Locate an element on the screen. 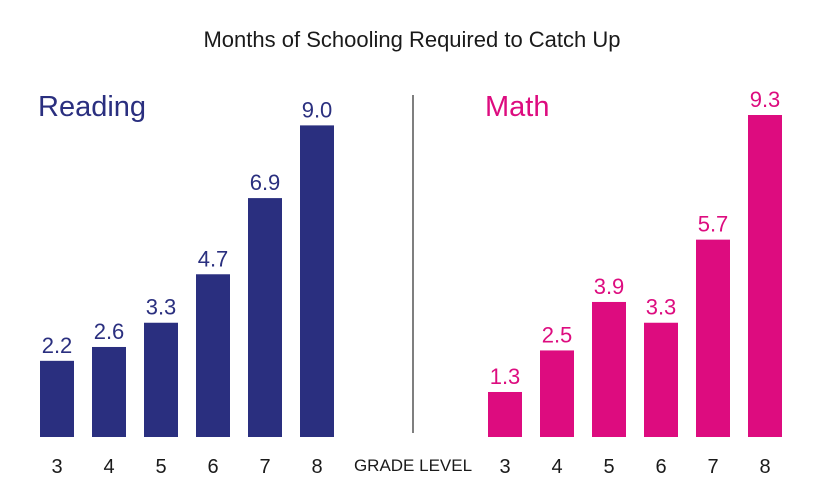 The width and height of the screenshot is (825, 495). math-value-label-grade-3: 1.3 is located at coordinates (505, 376).